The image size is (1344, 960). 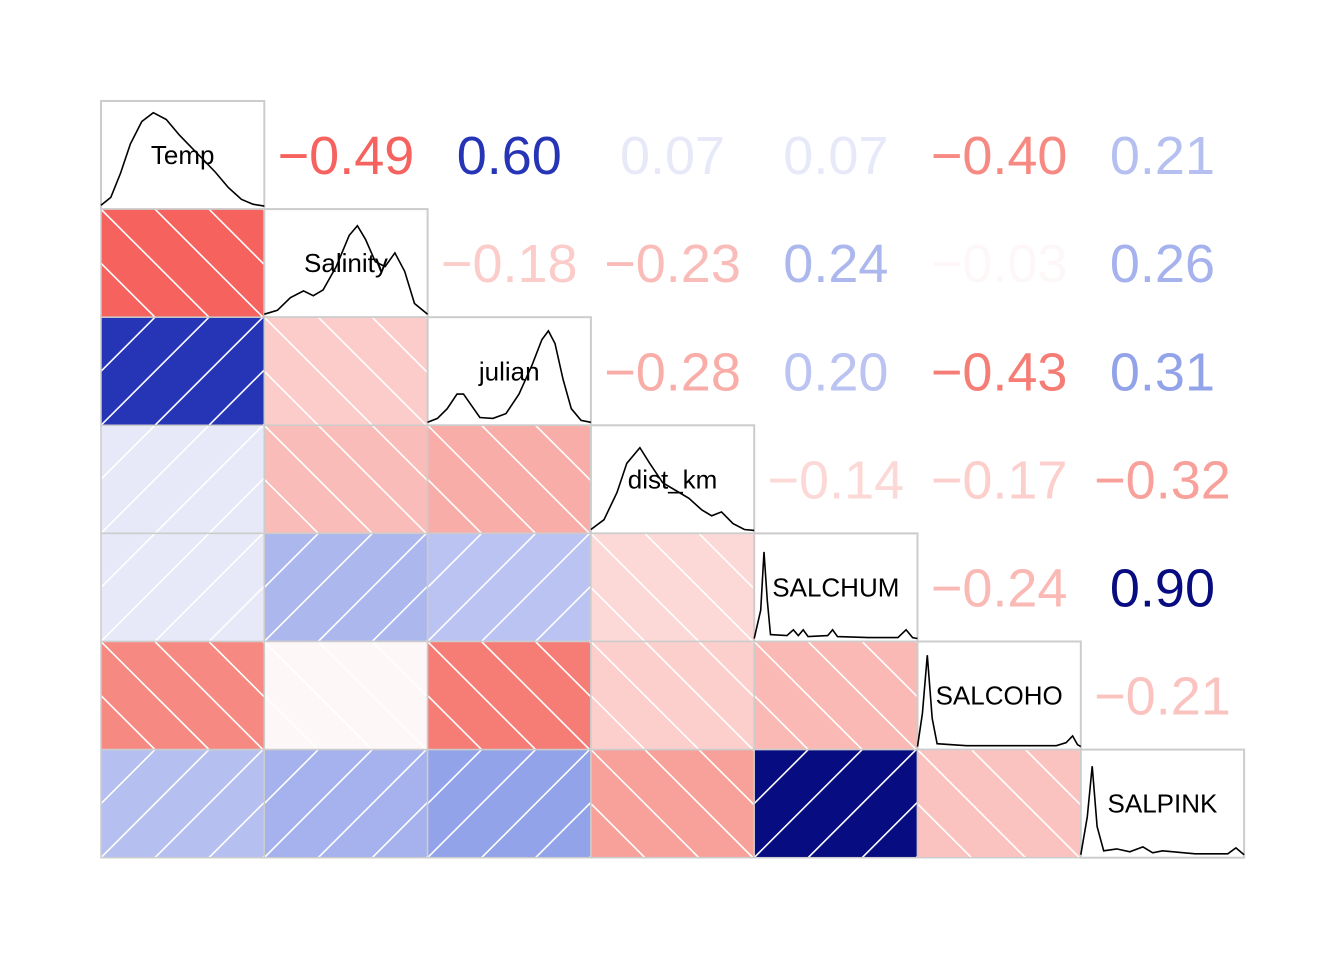 What do you see at coordinates (1162, 372) in the screenshot?
I see `correlation-value: 0.31` at bounding box center [1162, 372].